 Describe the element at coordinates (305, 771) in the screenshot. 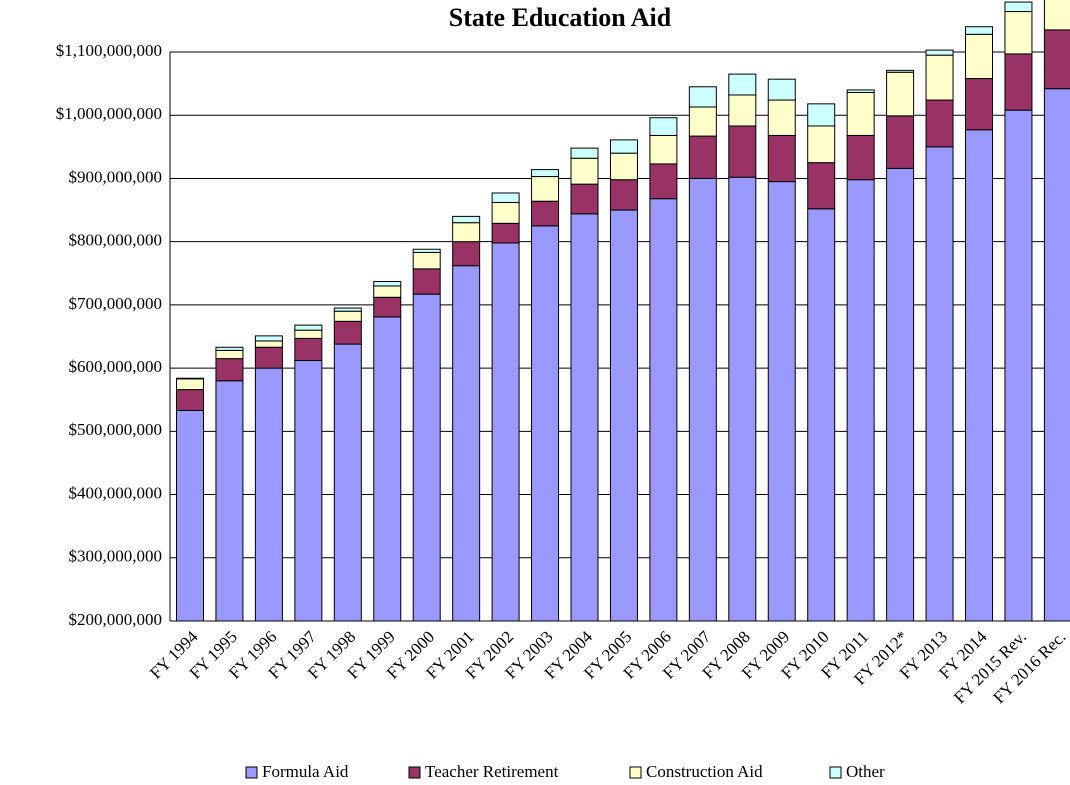

I see `legend-label: Formula Aid` at that location.